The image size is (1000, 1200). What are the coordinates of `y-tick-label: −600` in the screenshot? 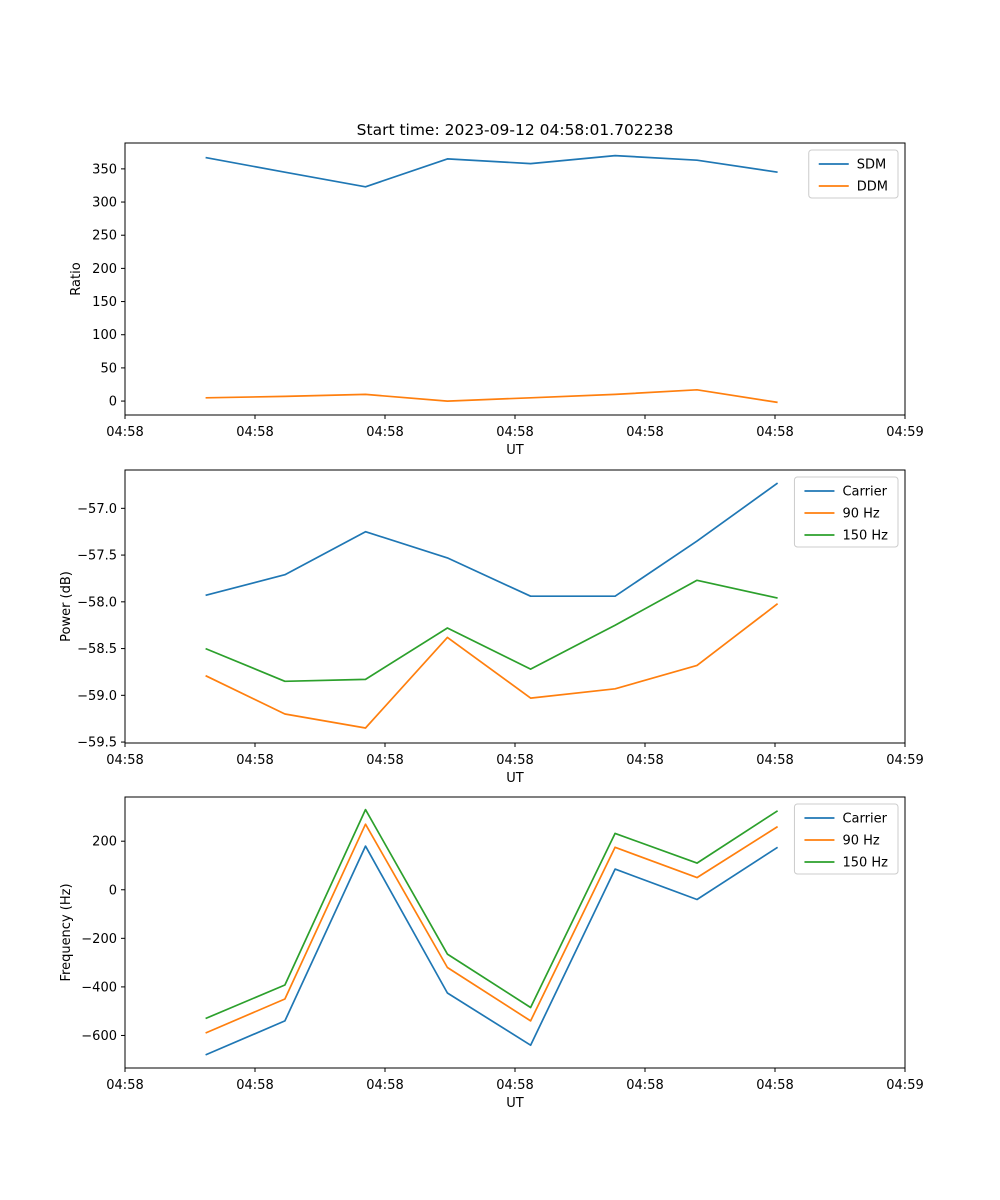 It's located at (99, 1036).